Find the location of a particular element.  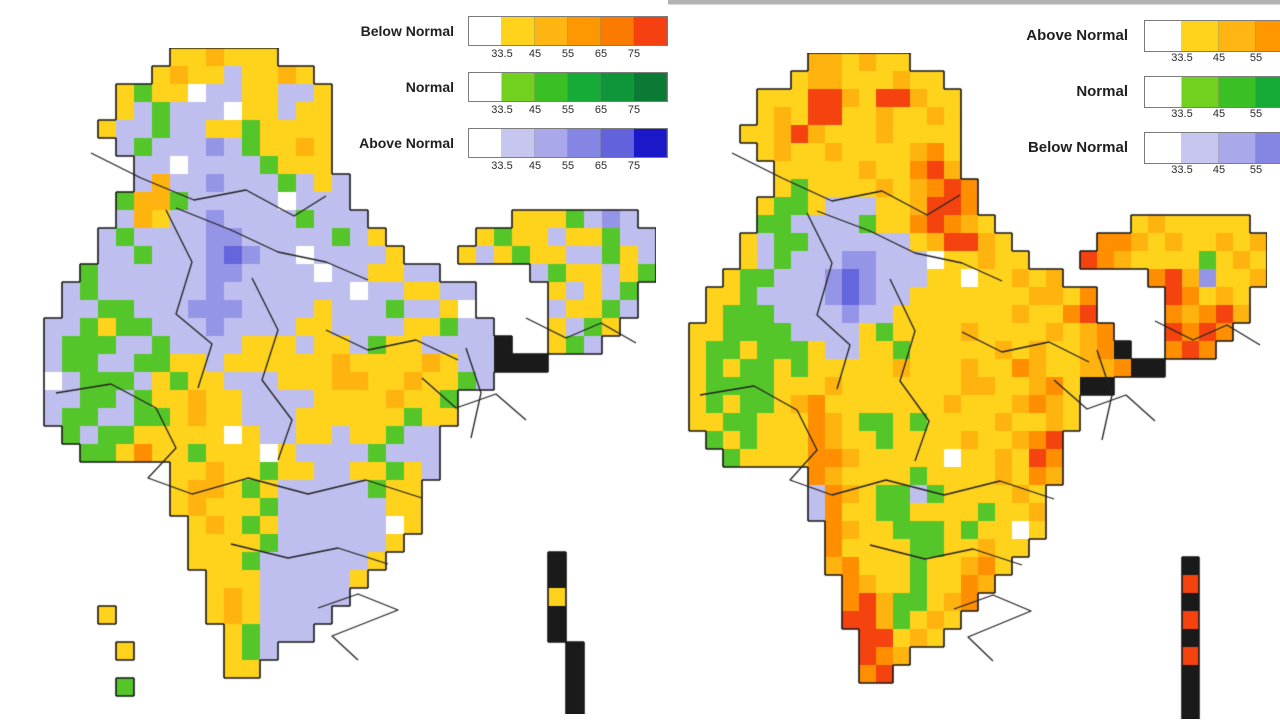

legend-colorbar: 33.54555 is located at coordinates (1212, 42).